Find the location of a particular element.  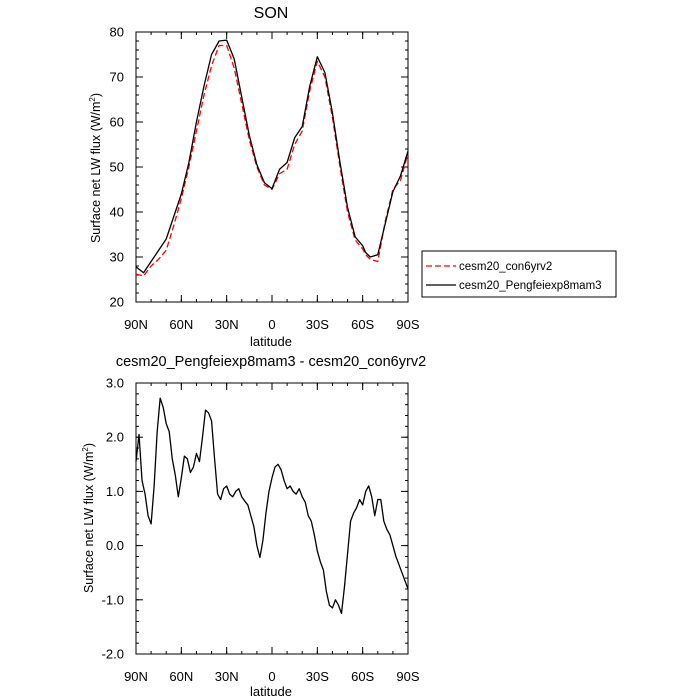

bottom-difference-line is located at coordinates (272, 505).